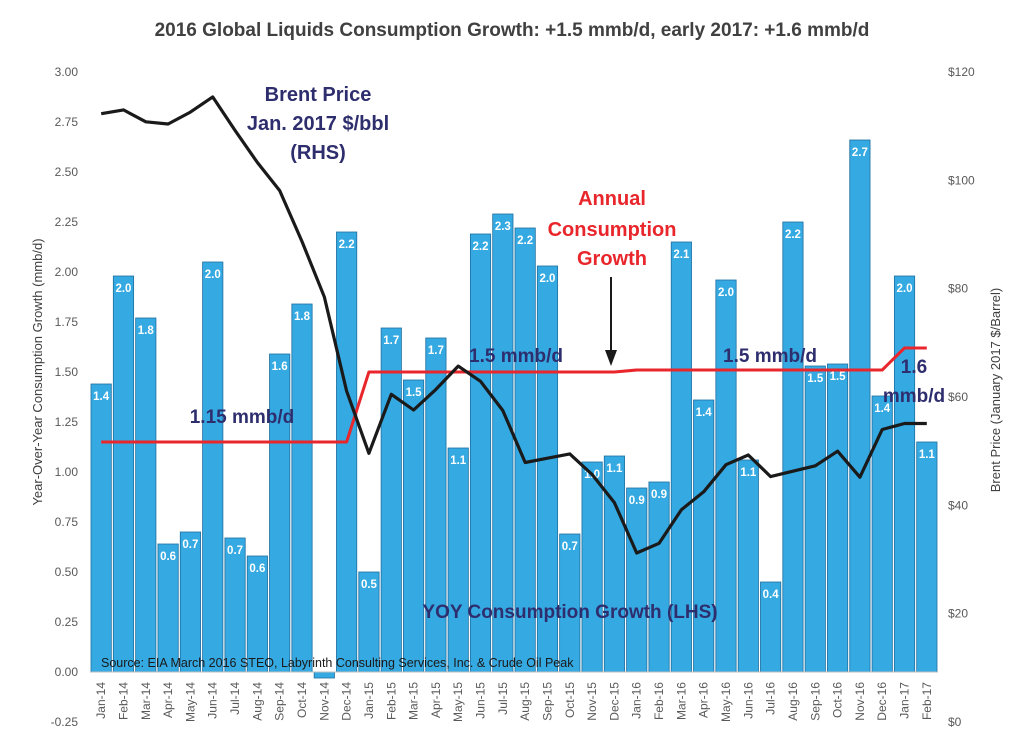 The image size is (1024, 746). Describe the element at coordinates (67, 122) in the screenshot. I see `y-tick-label: 2.75` at that location.